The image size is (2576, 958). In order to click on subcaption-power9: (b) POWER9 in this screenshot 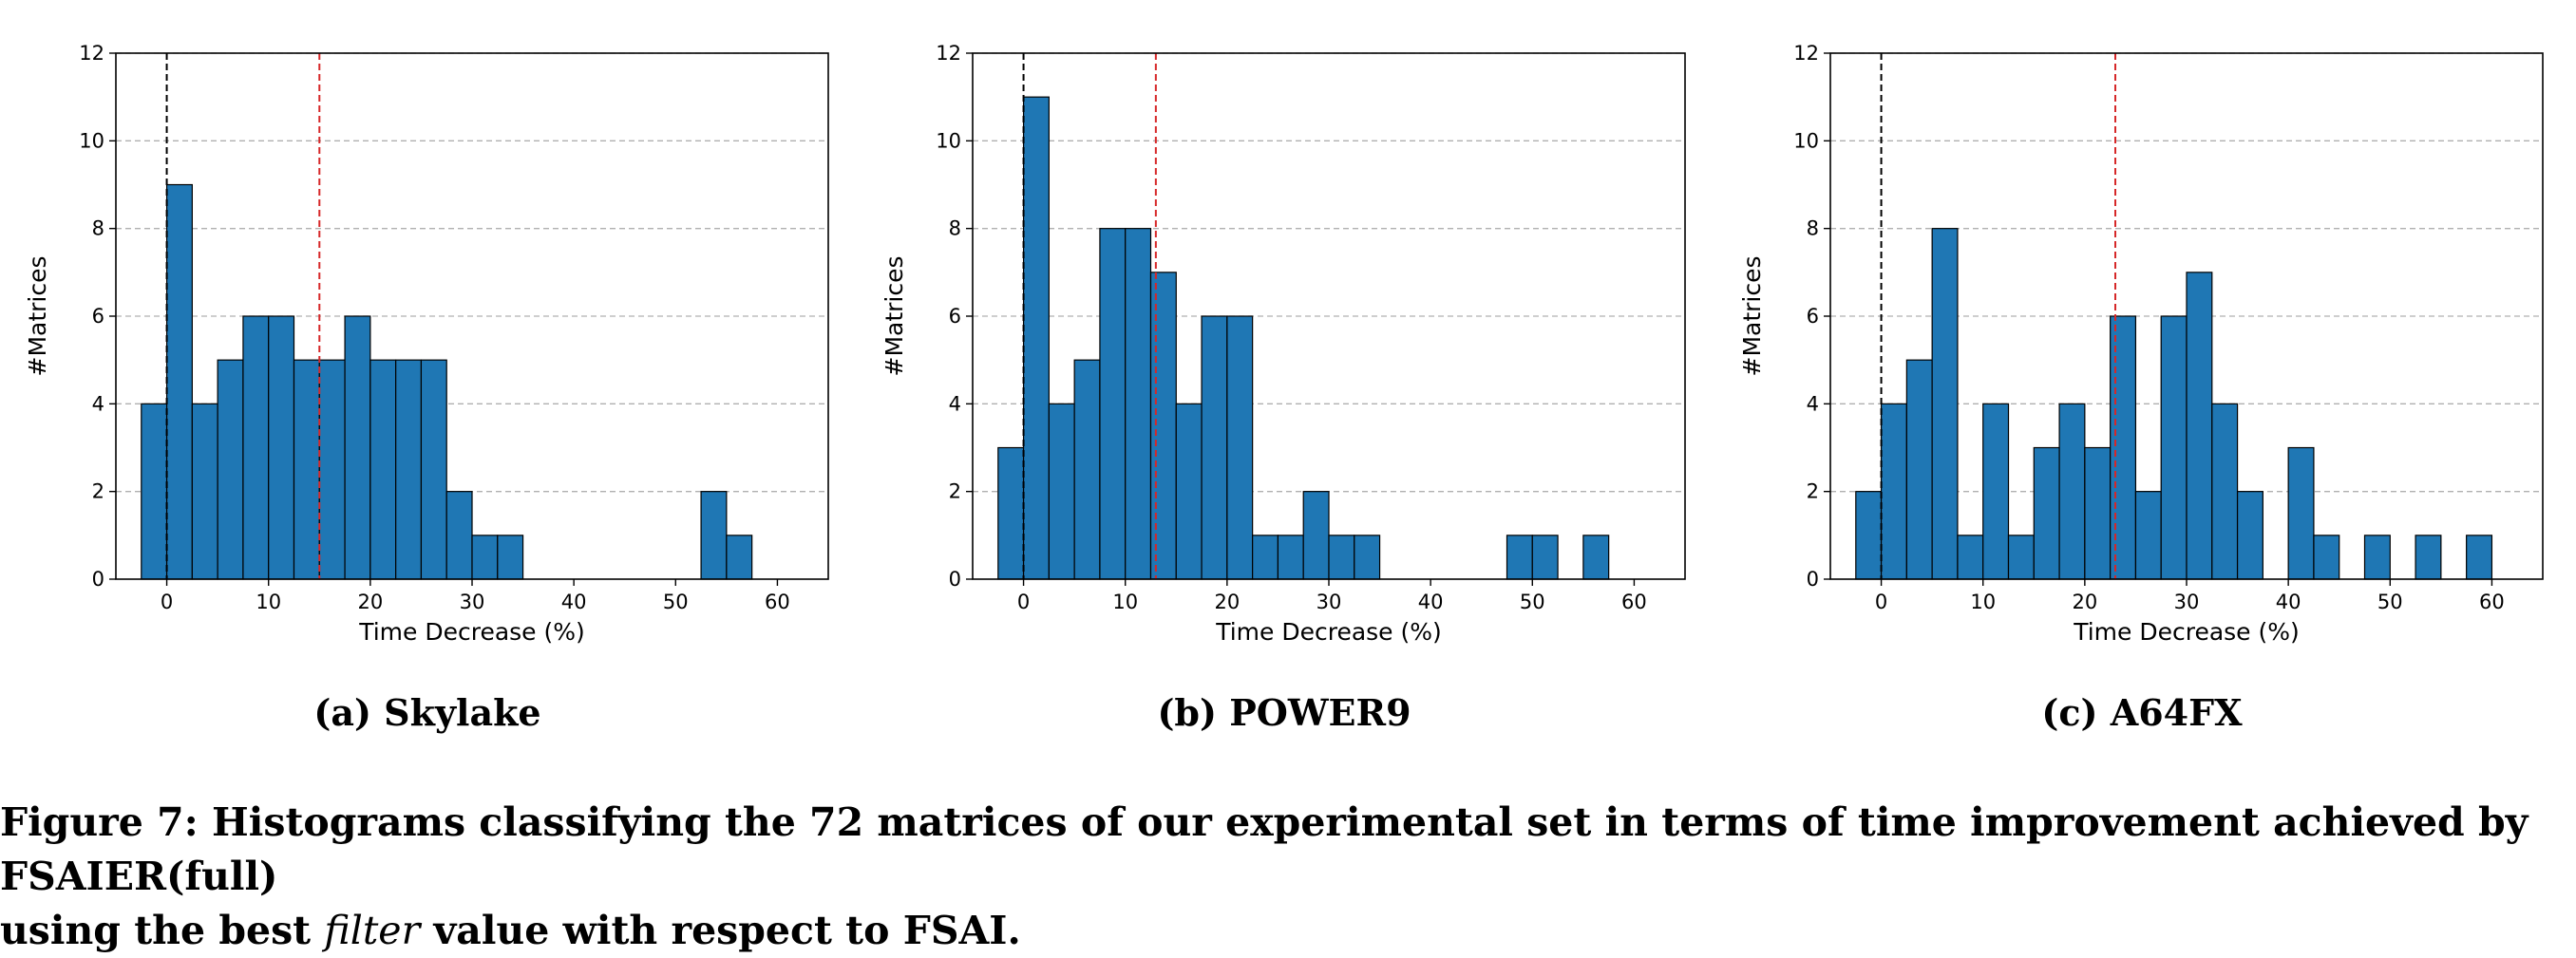, I will do `click(1284, 713)`.